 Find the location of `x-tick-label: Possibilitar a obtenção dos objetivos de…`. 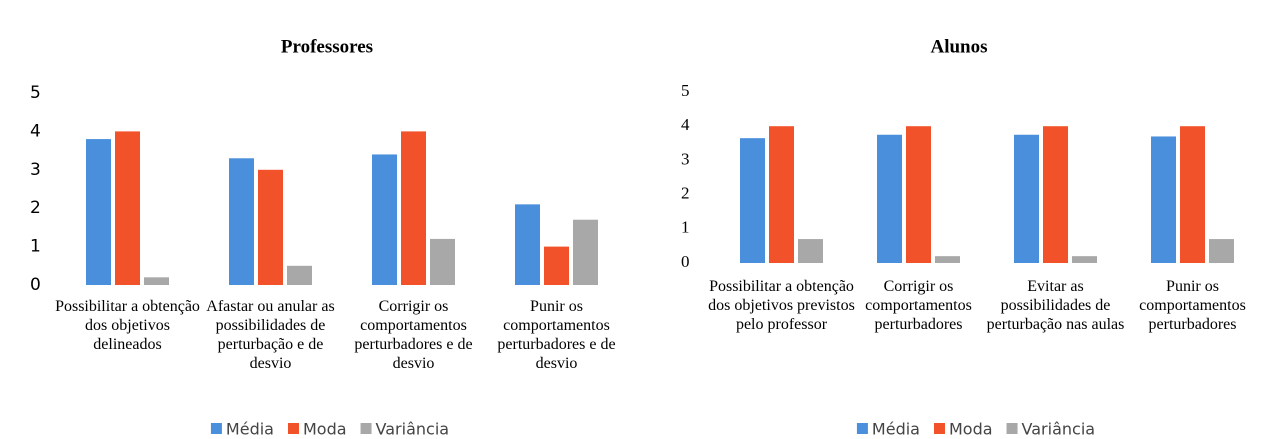

x-tick-label: Possibilitar a obtenção dos objetivos de… is located at coordinates (127, 325).